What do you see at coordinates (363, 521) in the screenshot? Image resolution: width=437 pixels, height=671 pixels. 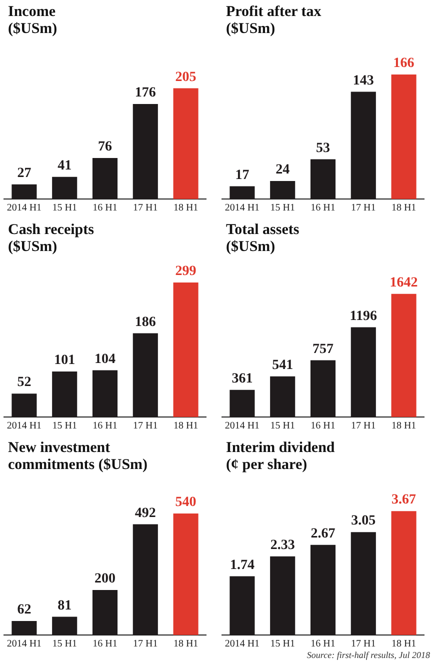 I see `data-label: 3.05` at bounding box center [363, 521].